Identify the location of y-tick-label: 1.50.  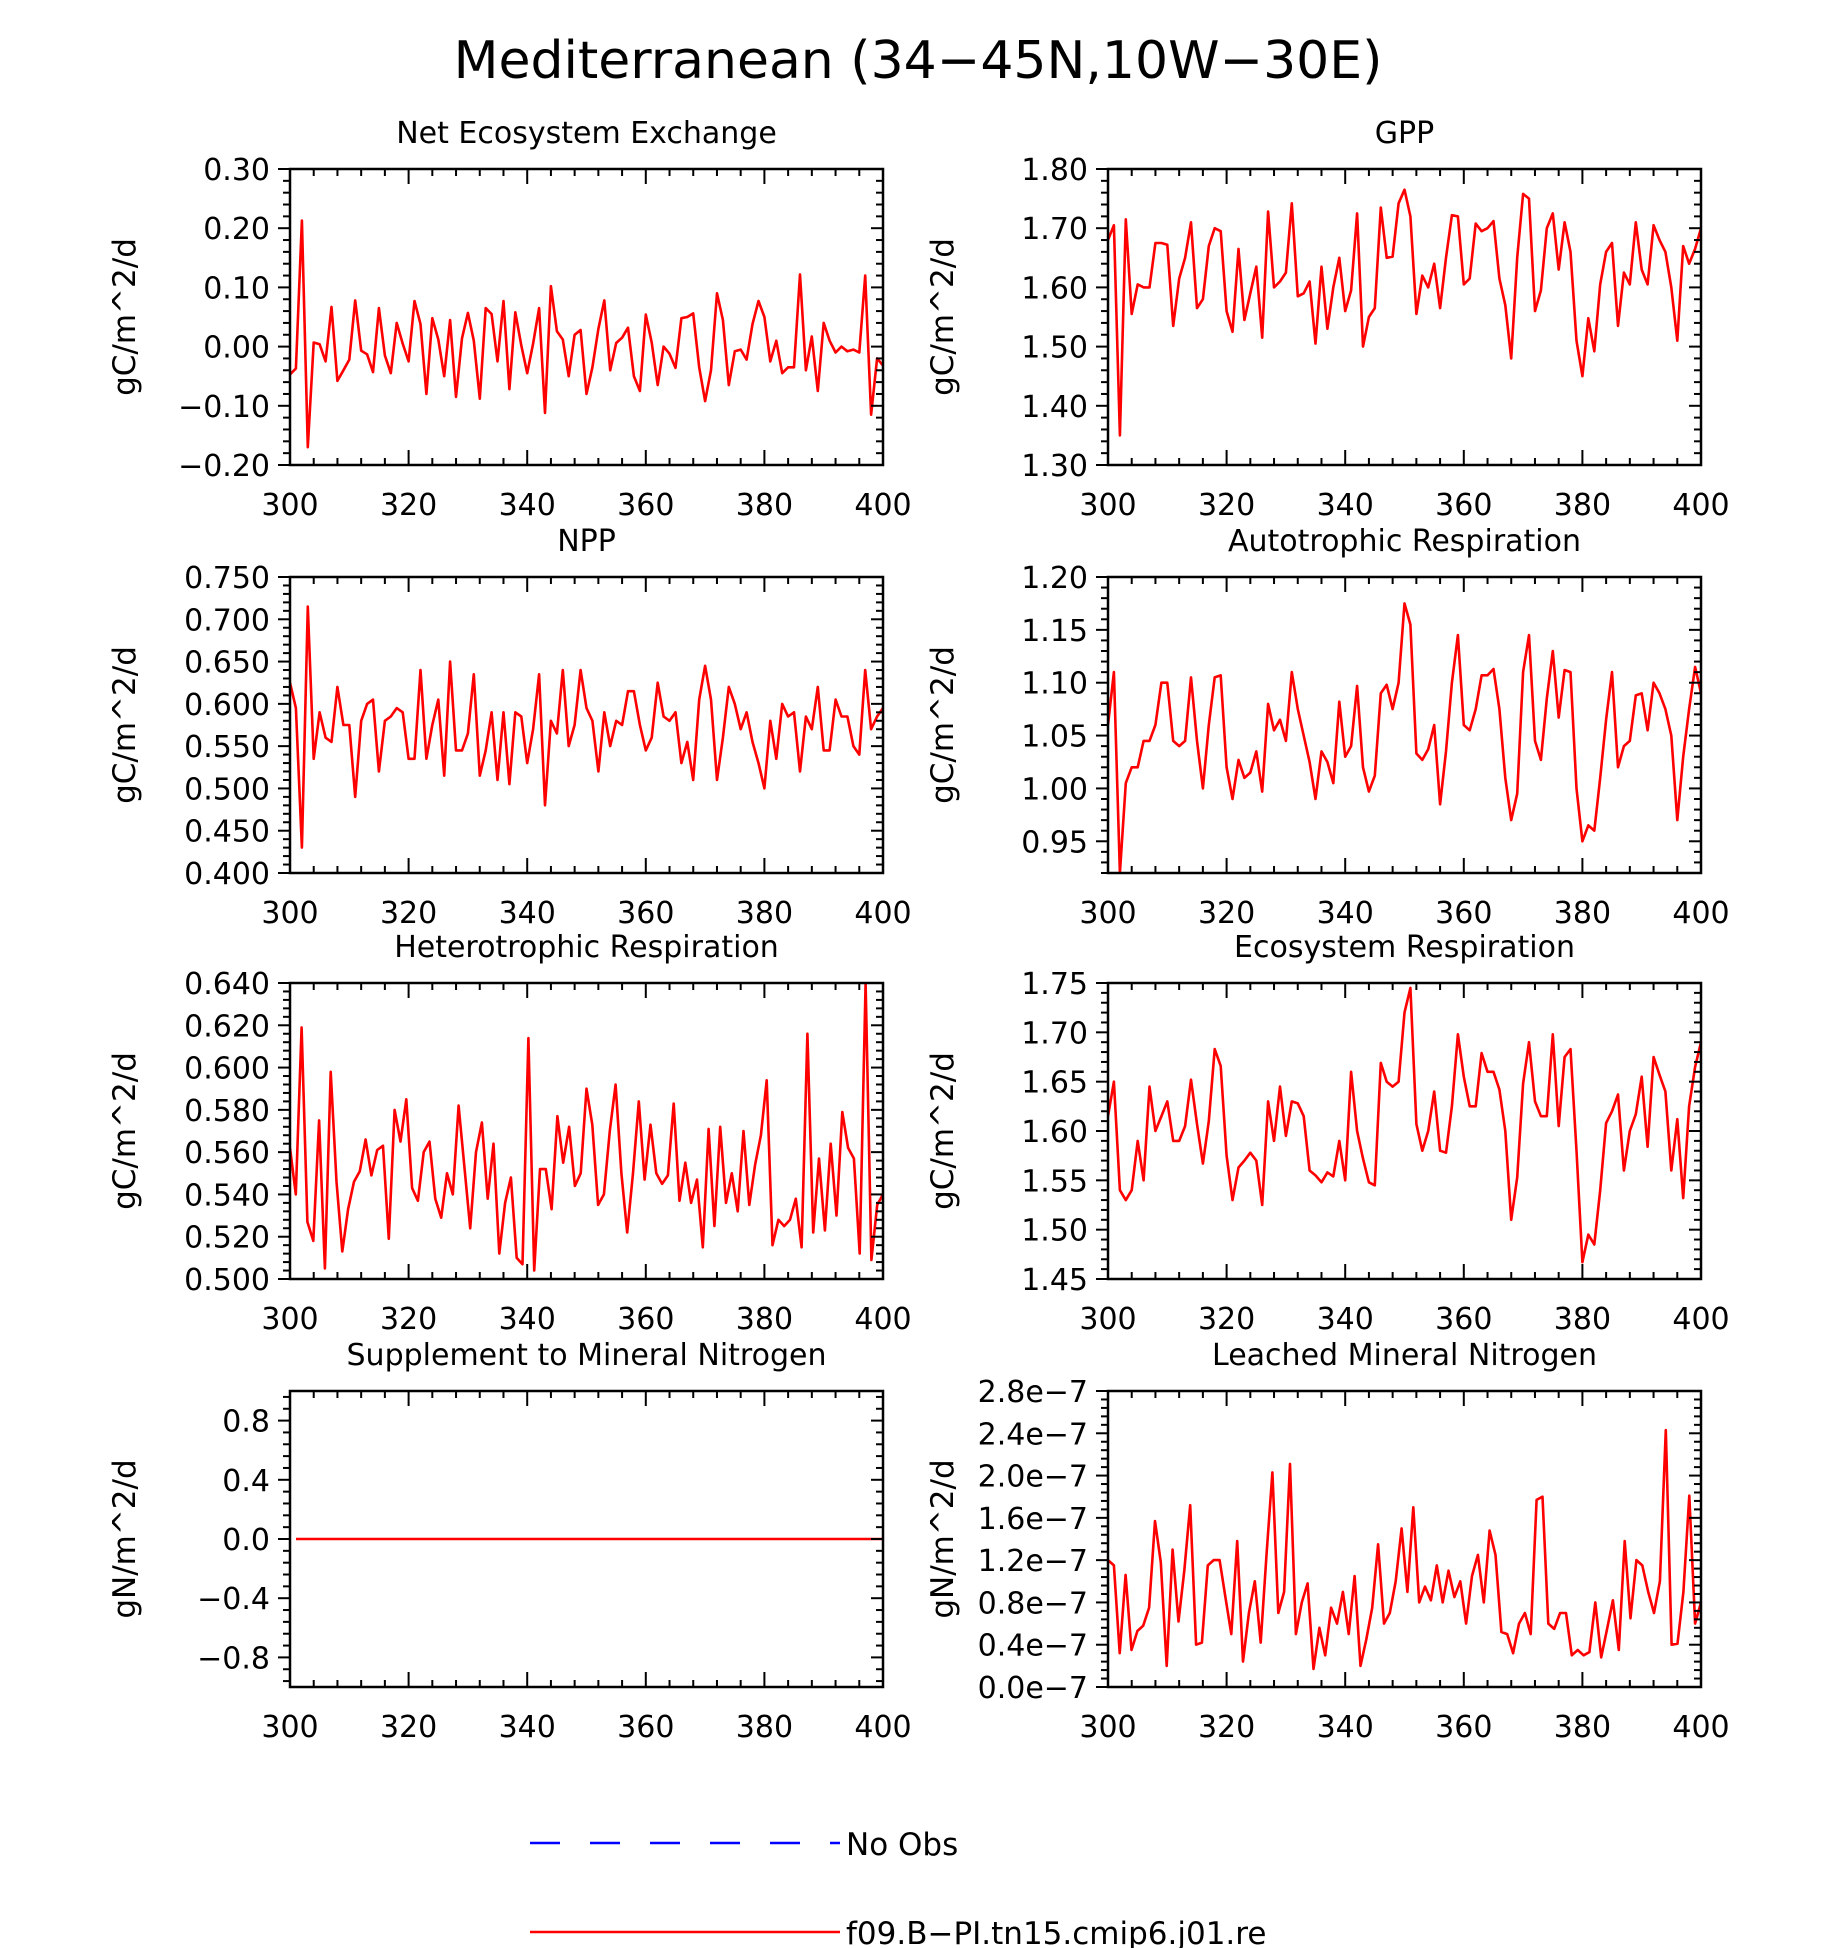
(1054, 348).